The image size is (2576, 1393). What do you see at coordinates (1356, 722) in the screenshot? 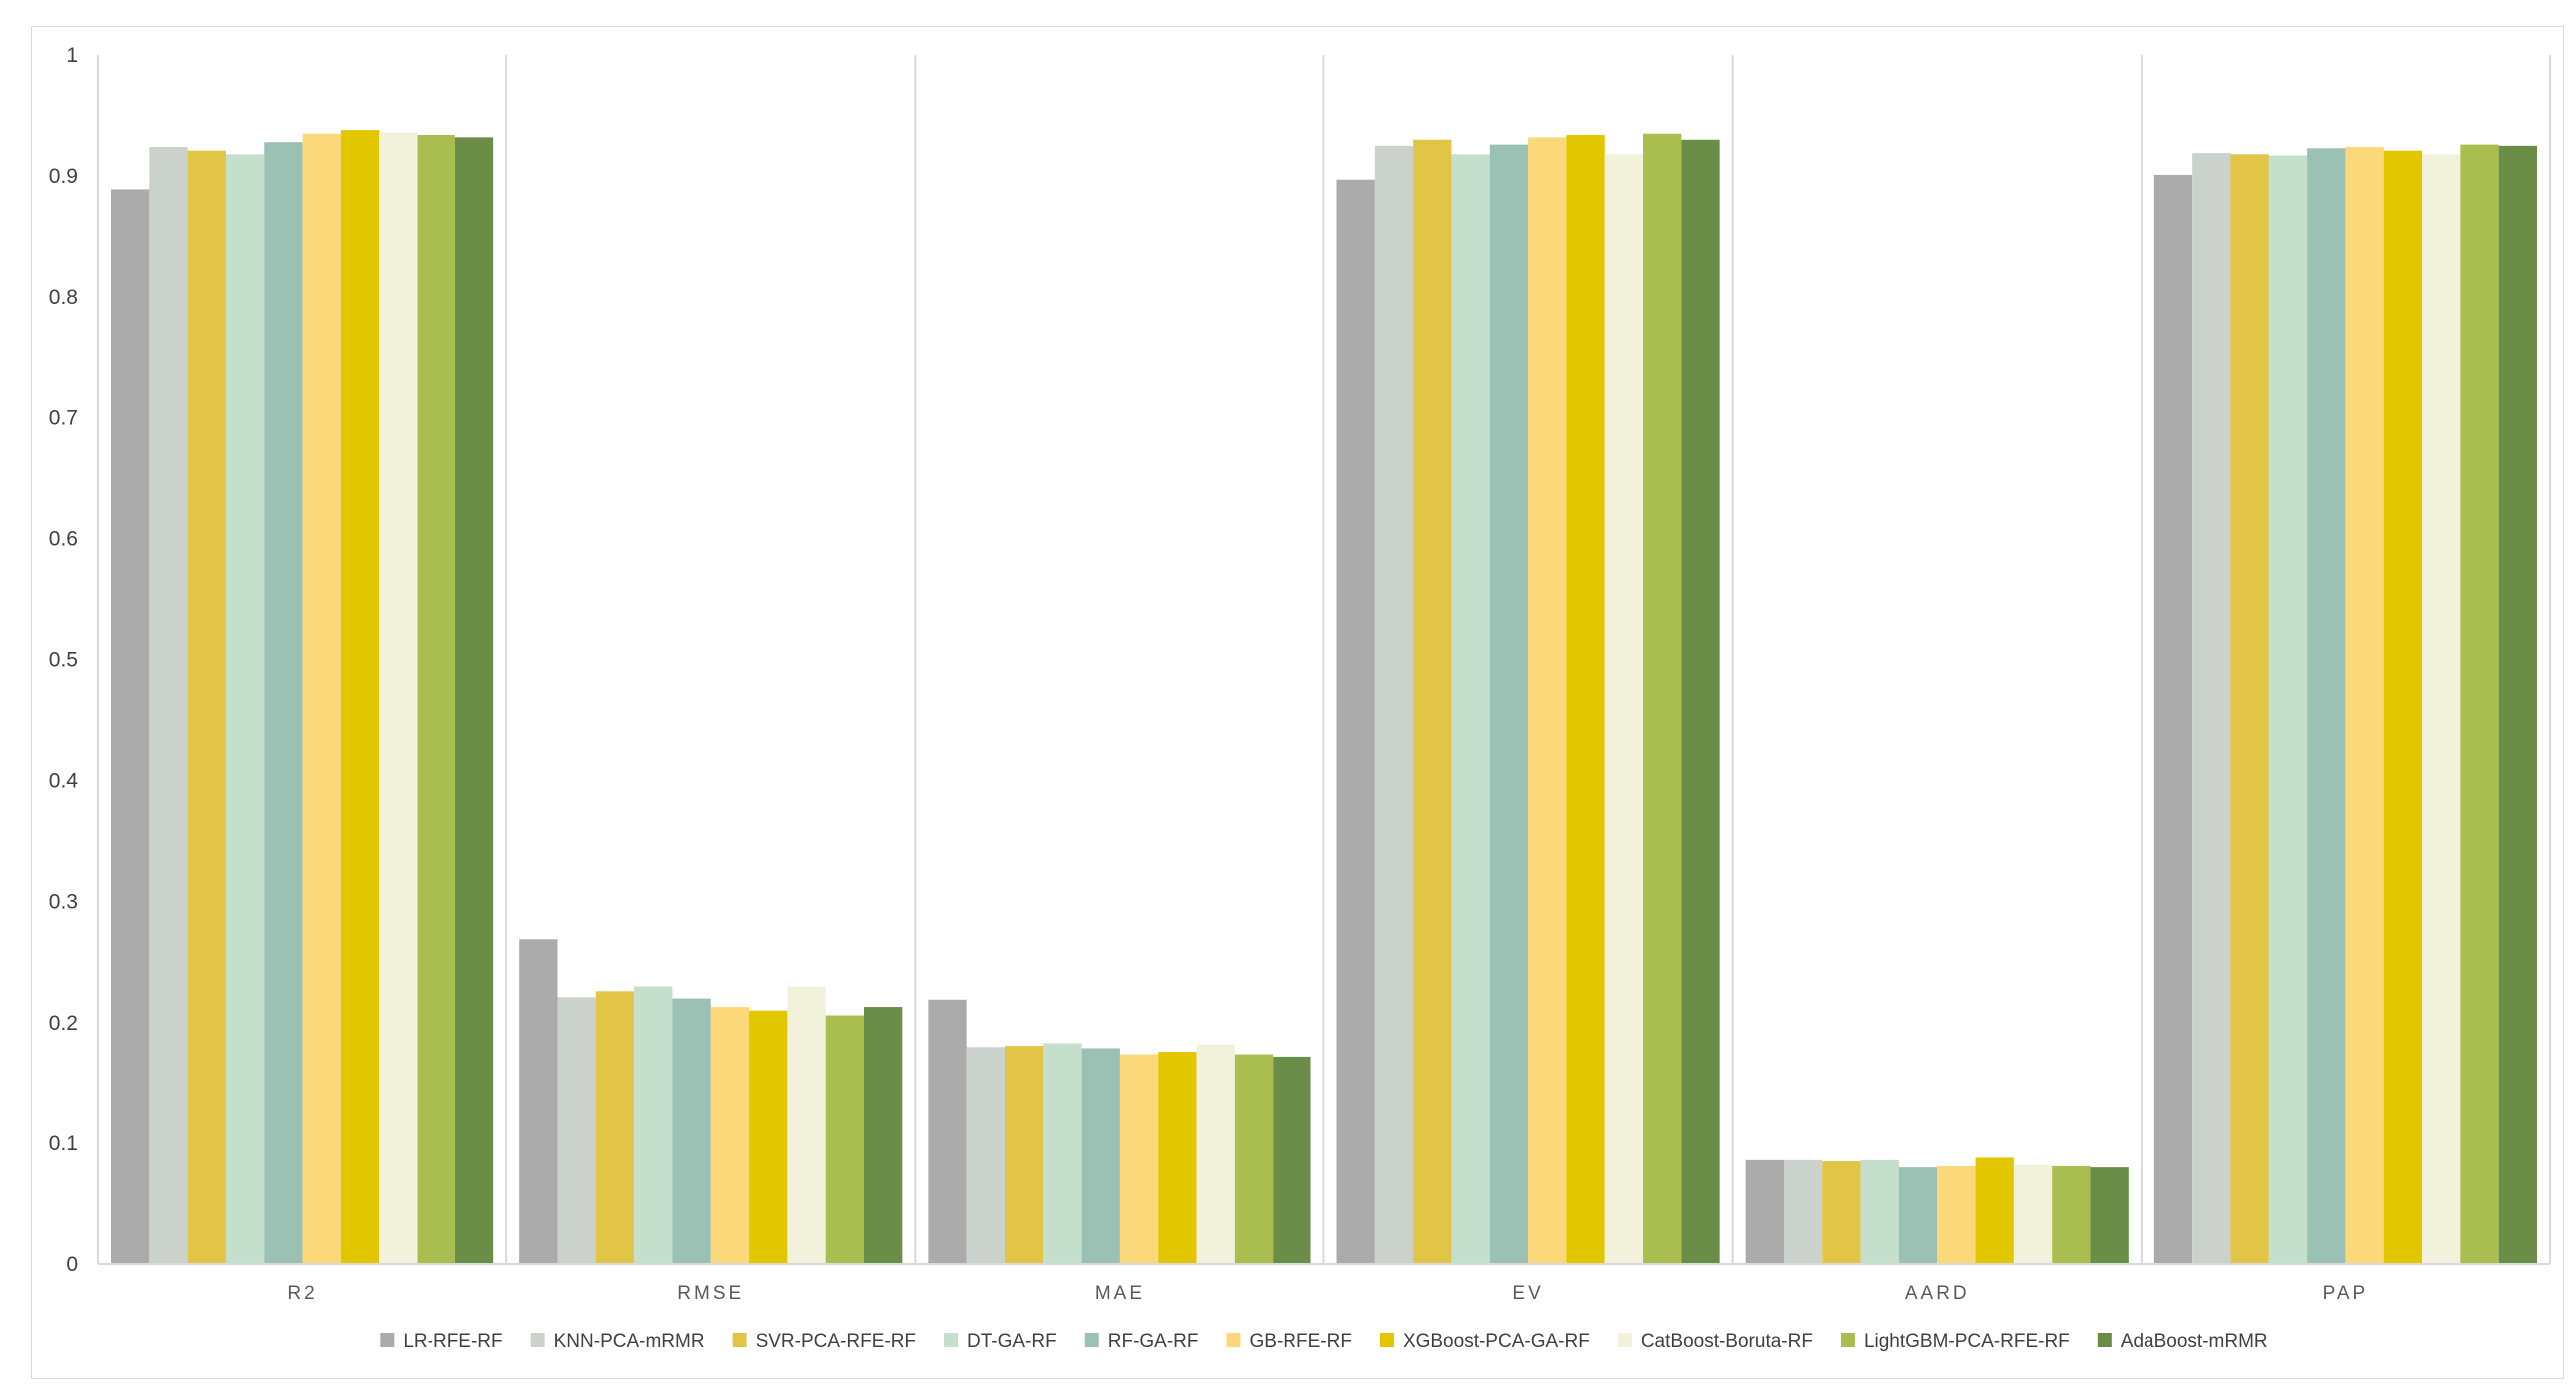
I see `bar-lr-rfe-rf-ev` at bounding box center [1356, 722].